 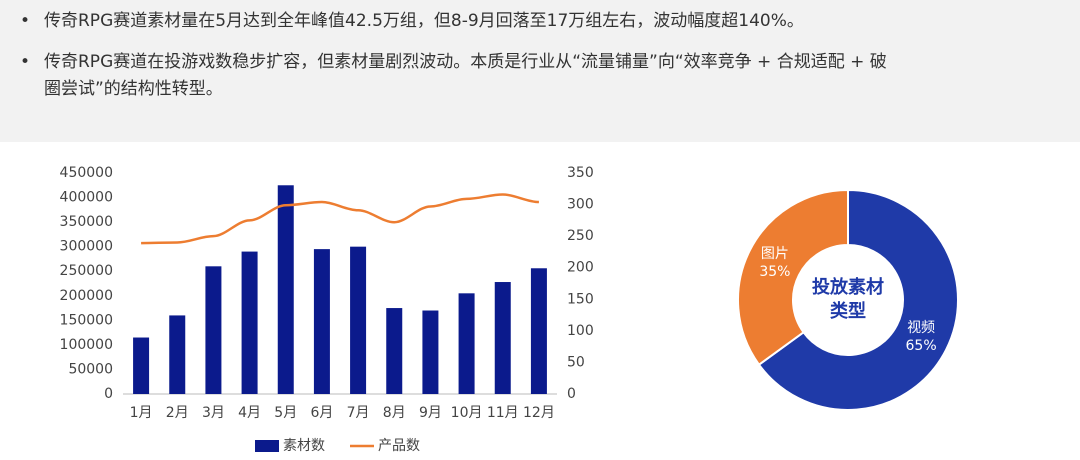 I want to click on x-tick-label: 3月, so click(x=213, y=413).